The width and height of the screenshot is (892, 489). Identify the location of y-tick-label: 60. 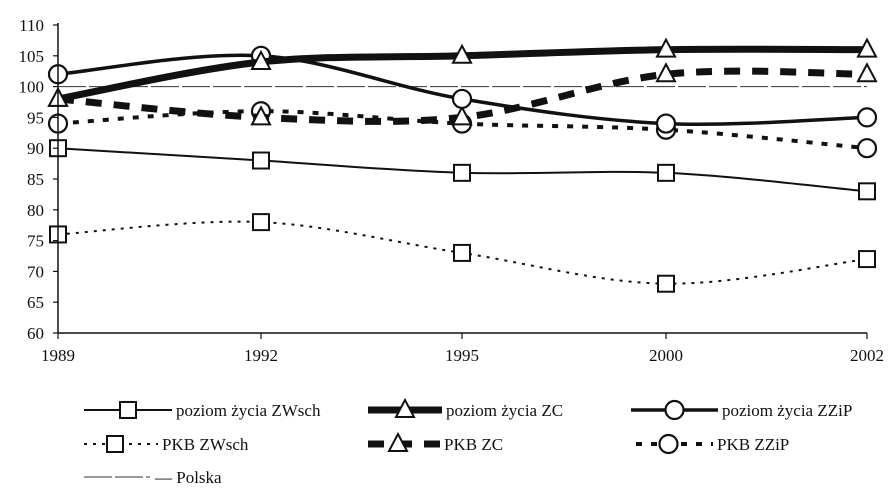
(35, 333).